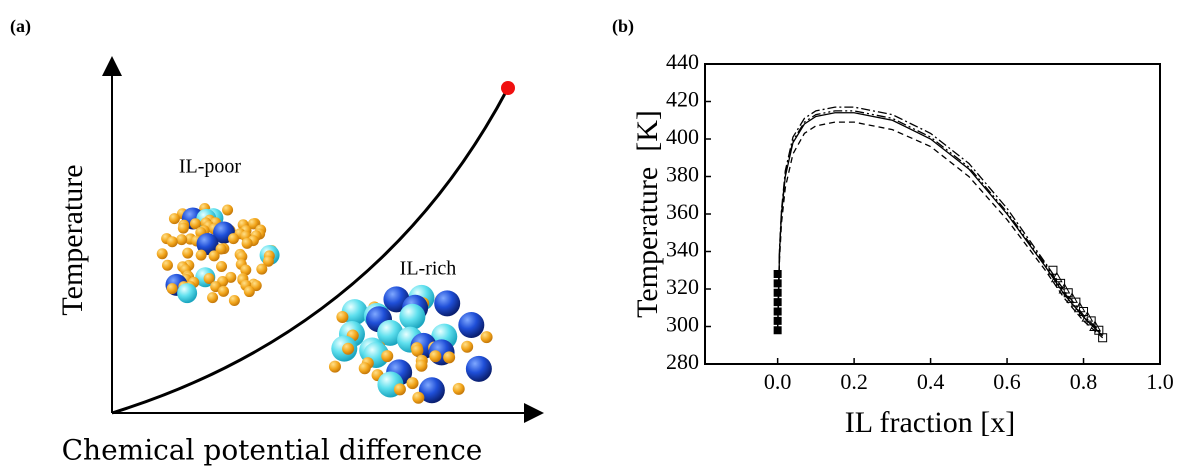 Image resolution: width=1181 pixels, height=466 pixels. What do you see at coordinates (1084, 381) in the screenshot?
I see `x-tick-label: 0.8` at bounding box center [1084, 381].